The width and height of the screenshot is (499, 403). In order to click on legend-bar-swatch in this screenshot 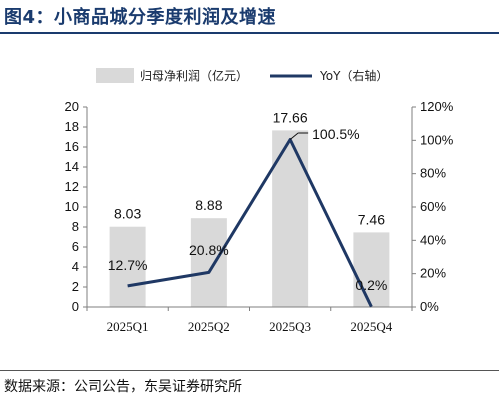, I will do `click(115, 75)`.